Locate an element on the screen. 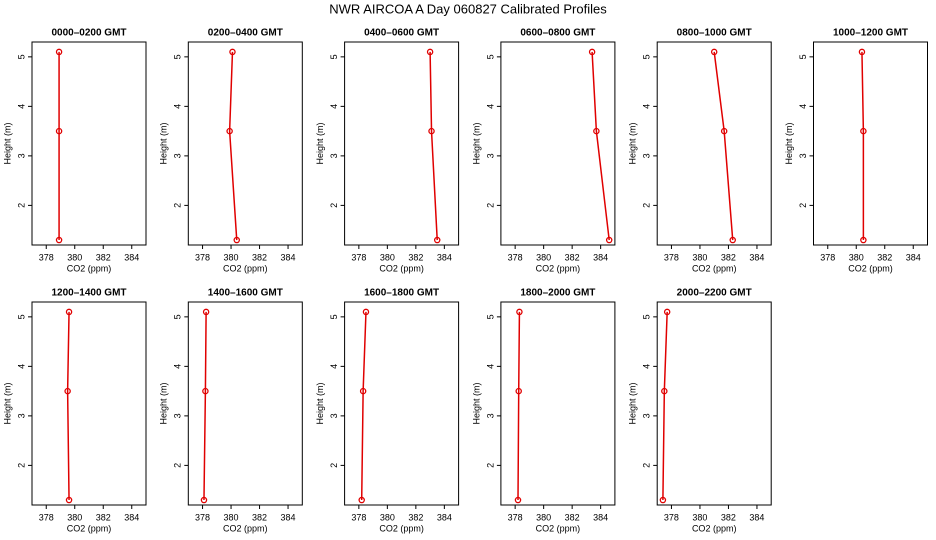 Image resolution: width=936 pixels, height=540 pixels. panel-title: 0800–1000 GMT is located at coordinates (714, 33).